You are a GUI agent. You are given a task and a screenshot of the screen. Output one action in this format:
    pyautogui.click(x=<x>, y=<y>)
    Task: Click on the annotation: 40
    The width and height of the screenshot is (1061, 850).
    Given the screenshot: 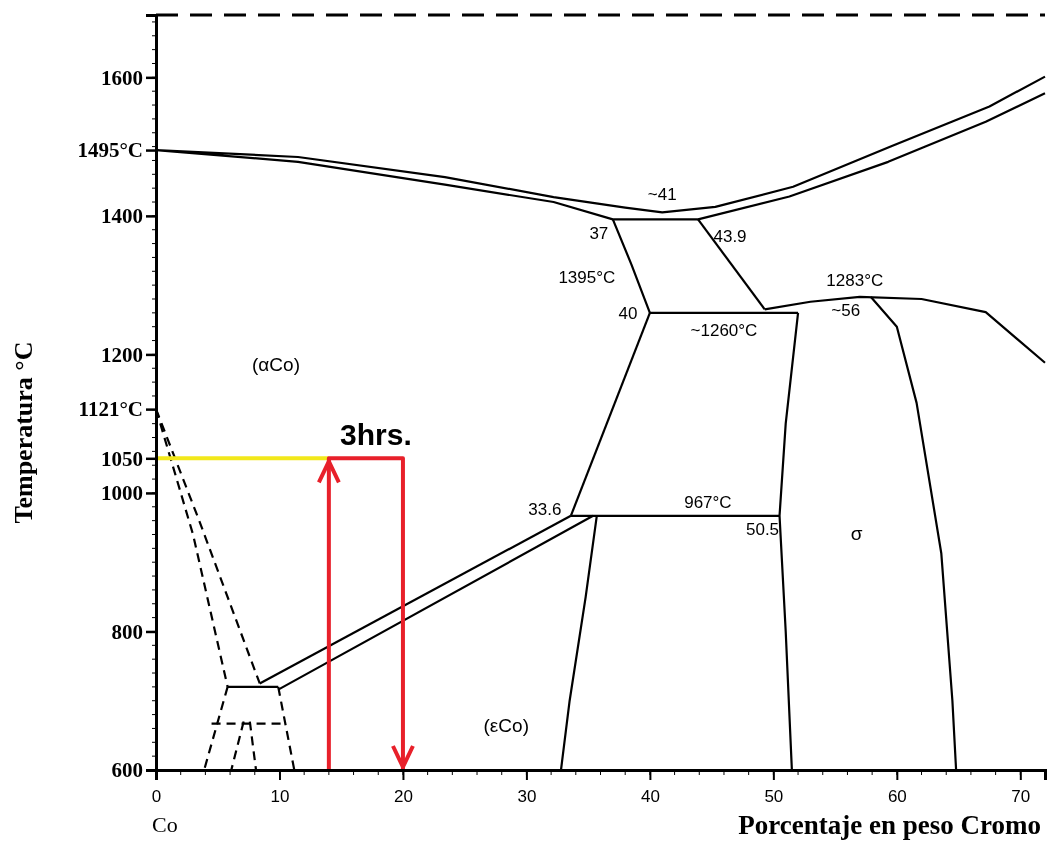 What is the action you would take?
    pyautogui.click(x=628, y=313)
    